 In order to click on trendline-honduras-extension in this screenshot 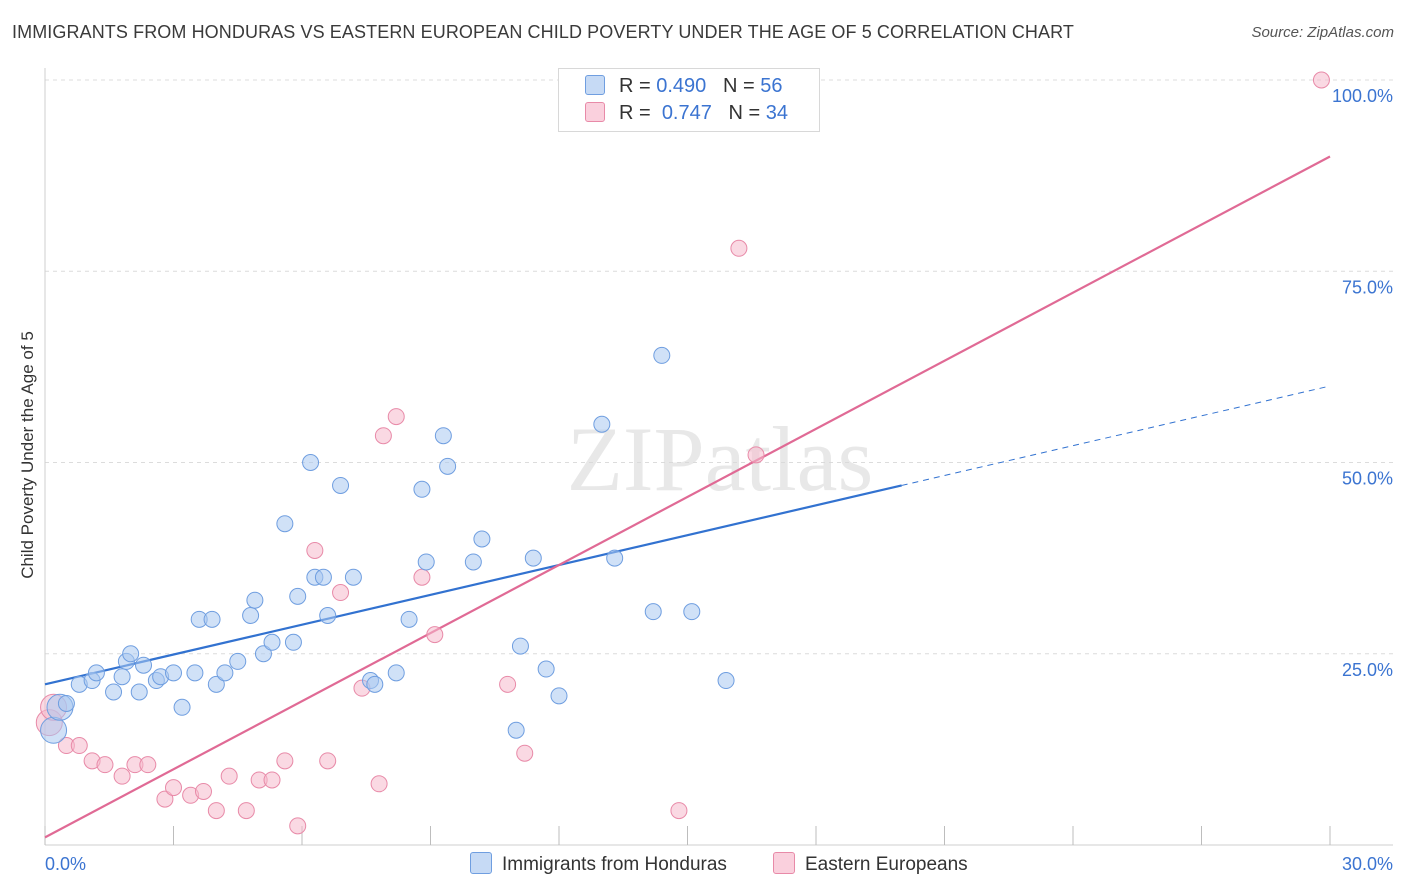, I will do `click(1116, 435)`.